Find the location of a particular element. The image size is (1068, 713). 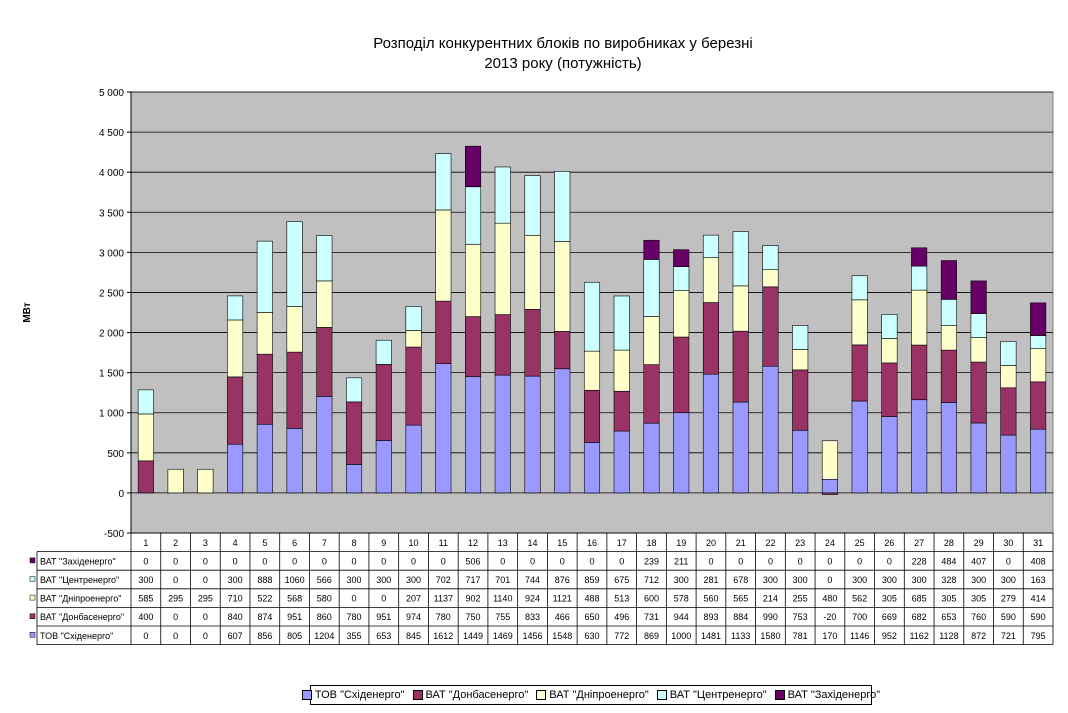

table-data-value: 355 is located at coordinates (354, 636).